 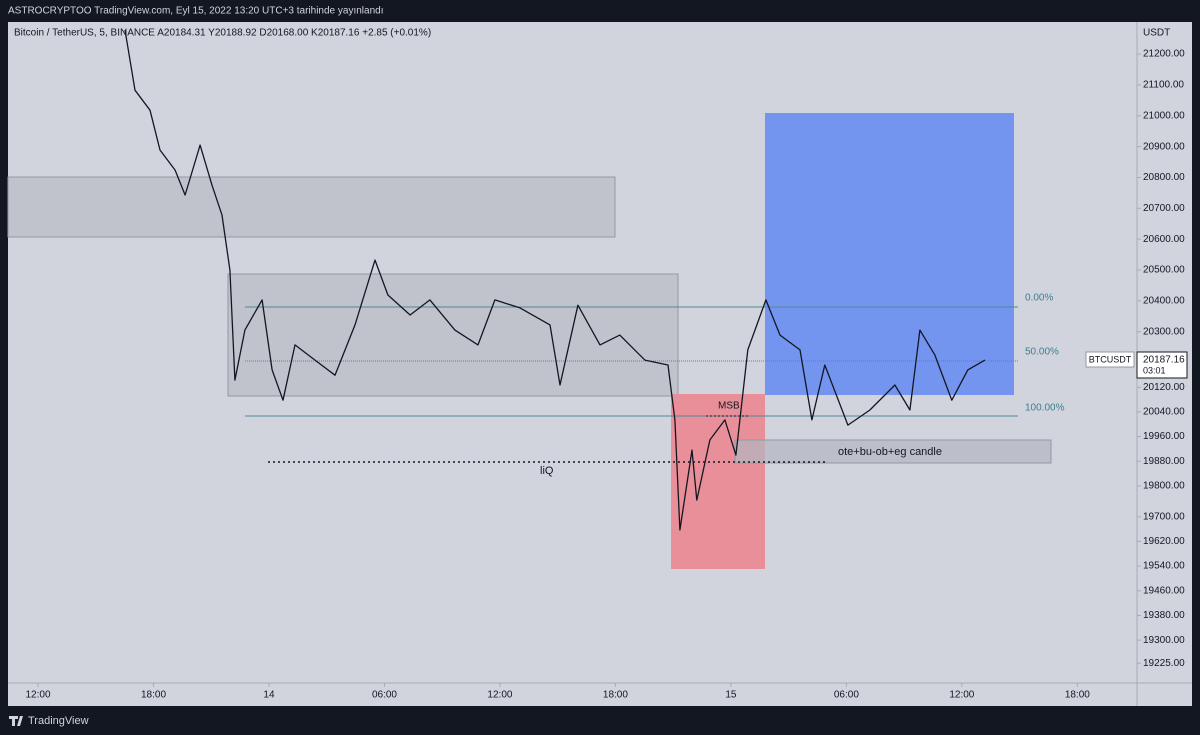 I want to click on y-tick-label: 19300.00, so click(x=1164, y=640).